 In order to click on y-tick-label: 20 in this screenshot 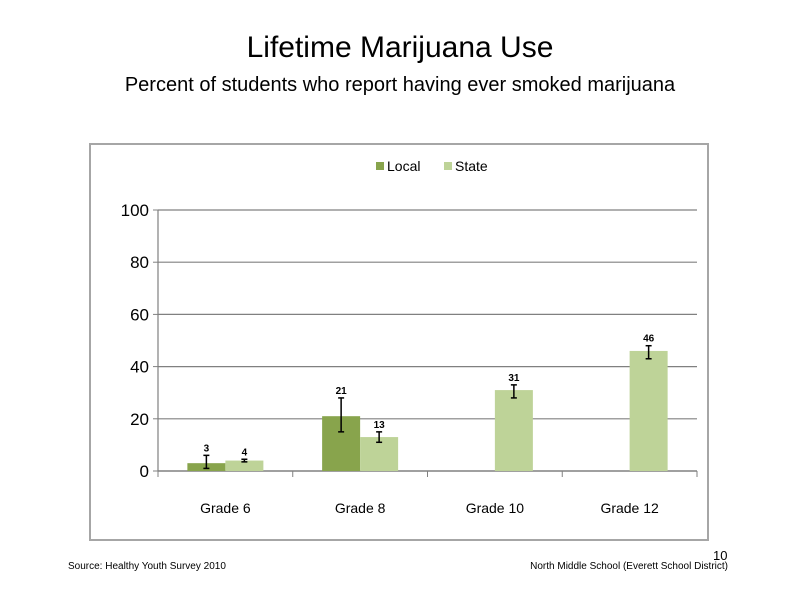, I will do `click(139, 419)`.